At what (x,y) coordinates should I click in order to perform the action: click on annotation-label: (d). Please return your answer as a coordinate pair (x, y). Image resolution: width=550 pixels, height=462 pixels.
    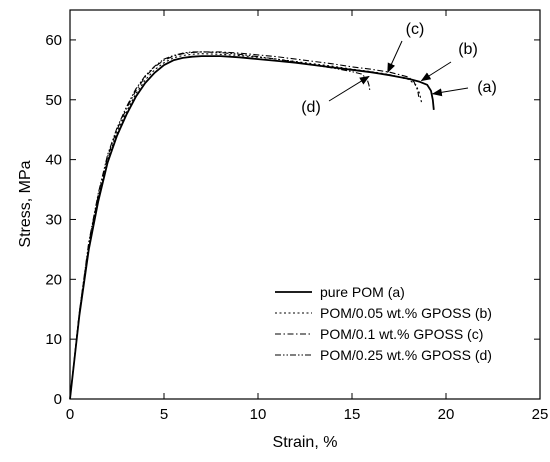
    Looking at the image, I should click on (311, 107).